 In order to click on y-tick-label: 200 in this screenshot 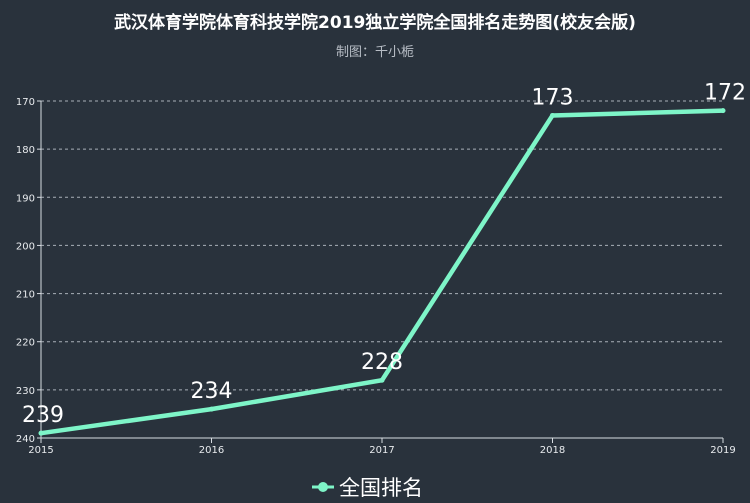, I will do `click(25, 246)`.